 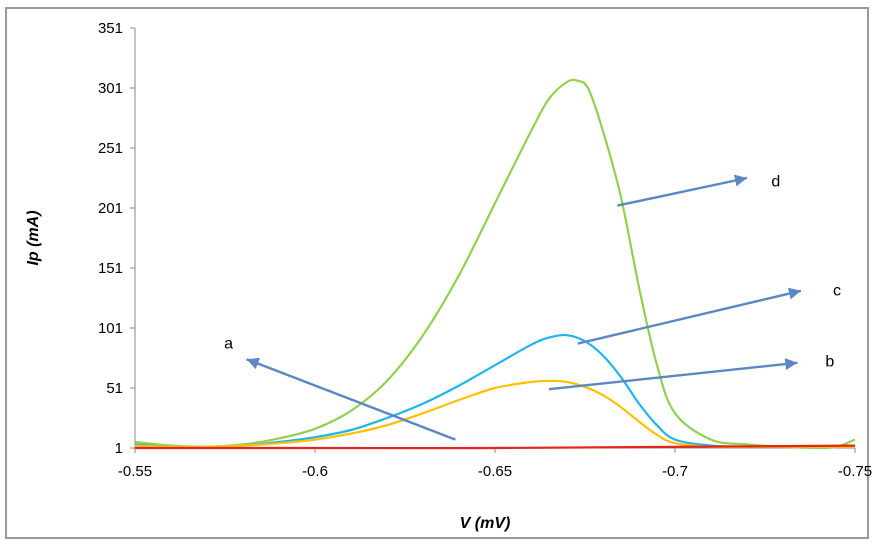 I want to click on y-tick-label: 1, so click(x=119, y=448).